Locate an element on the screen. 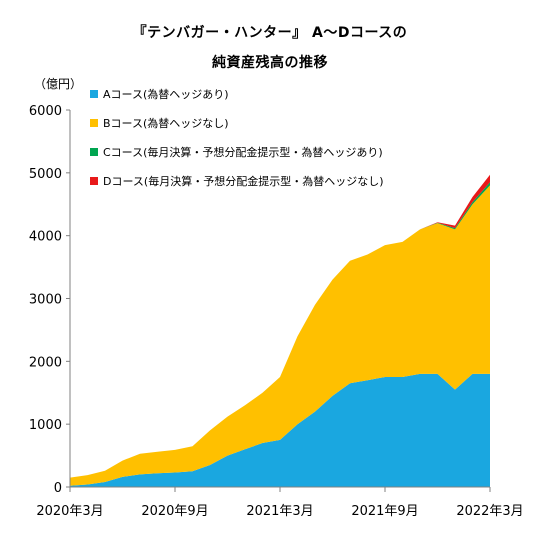 The height and width of the screenshot is (534, 540). legend-swatch-d is located at coordinates (94, 181).